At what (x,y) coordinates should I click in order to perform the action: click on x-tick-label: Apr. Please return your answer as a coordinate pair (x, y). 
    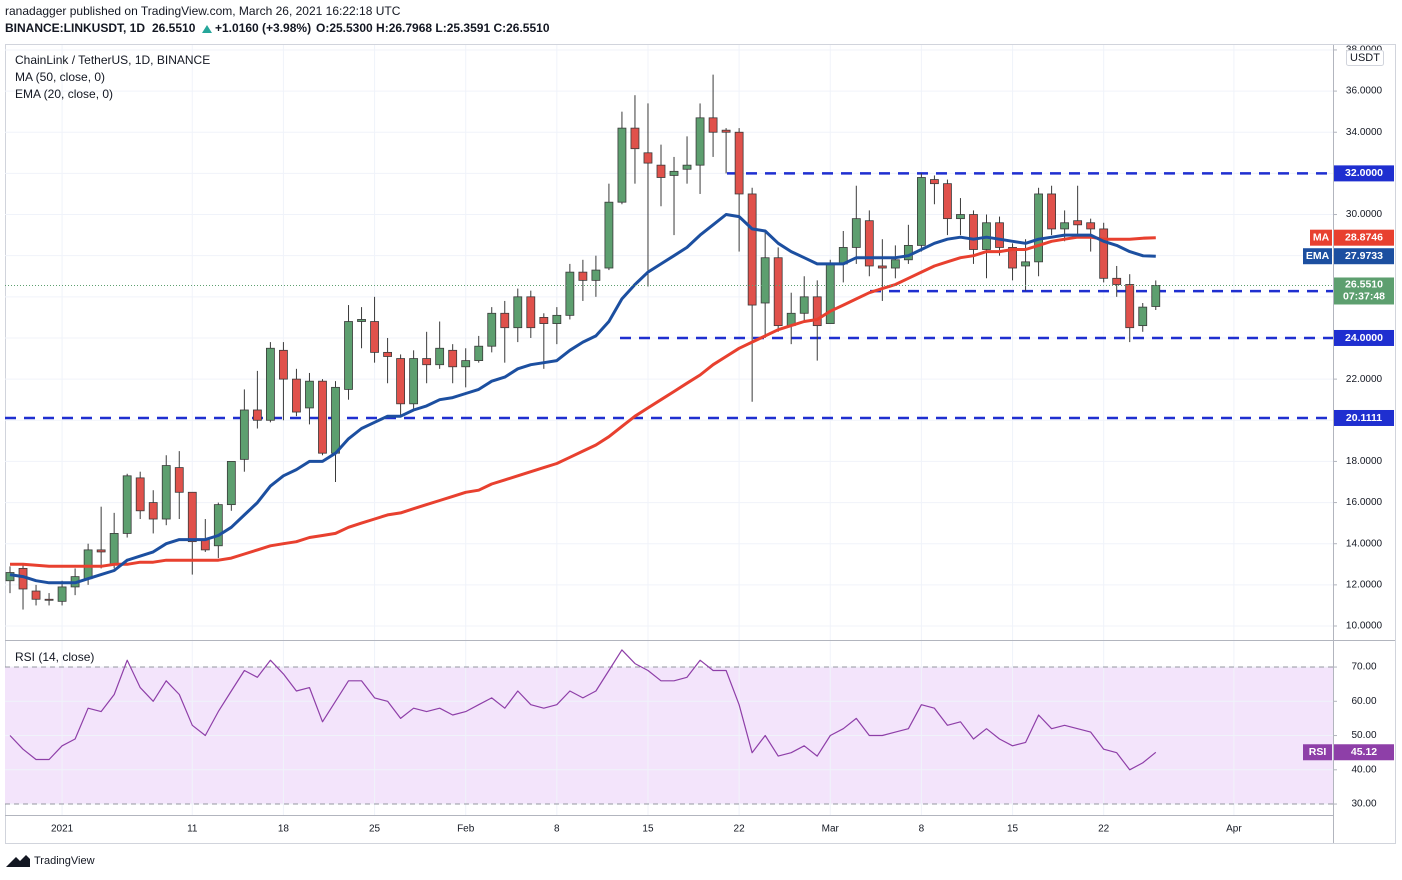
    Looking at the image, I should click on (1234, 829).